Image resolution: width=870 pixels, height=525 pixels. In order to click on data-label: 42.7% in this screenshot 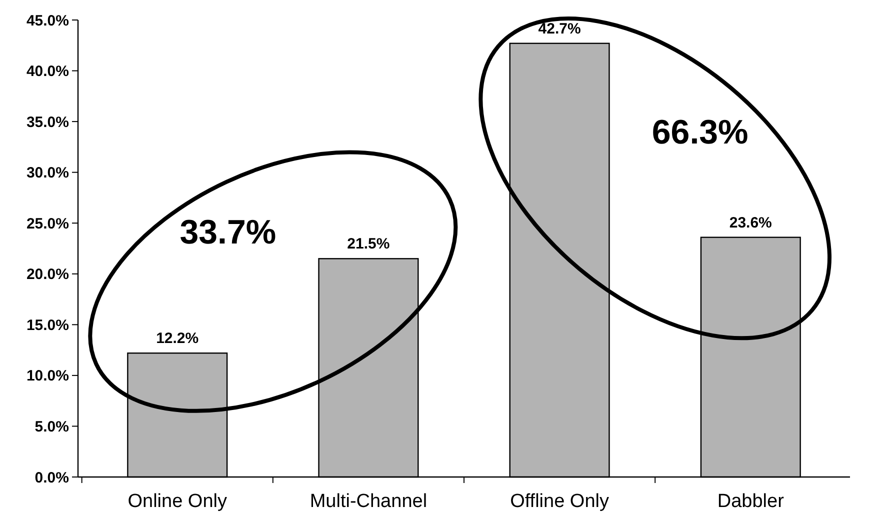, I will do `click(559, 29)`.